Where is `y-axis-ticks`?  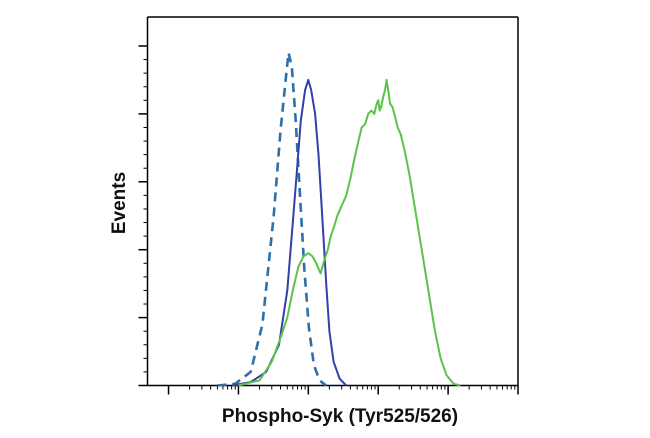
y-axis-ticks is located at coordinates (143, 216).